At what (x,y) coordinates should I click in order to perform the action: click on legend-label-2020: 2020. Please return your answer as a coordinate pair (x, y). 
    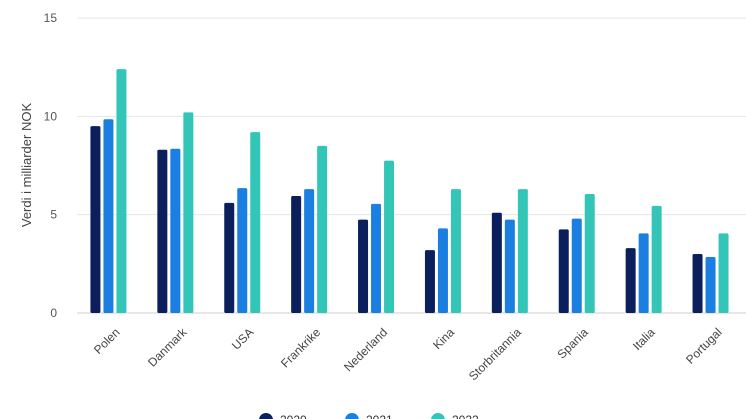
    Looking at the image, I should click on (293, 416).